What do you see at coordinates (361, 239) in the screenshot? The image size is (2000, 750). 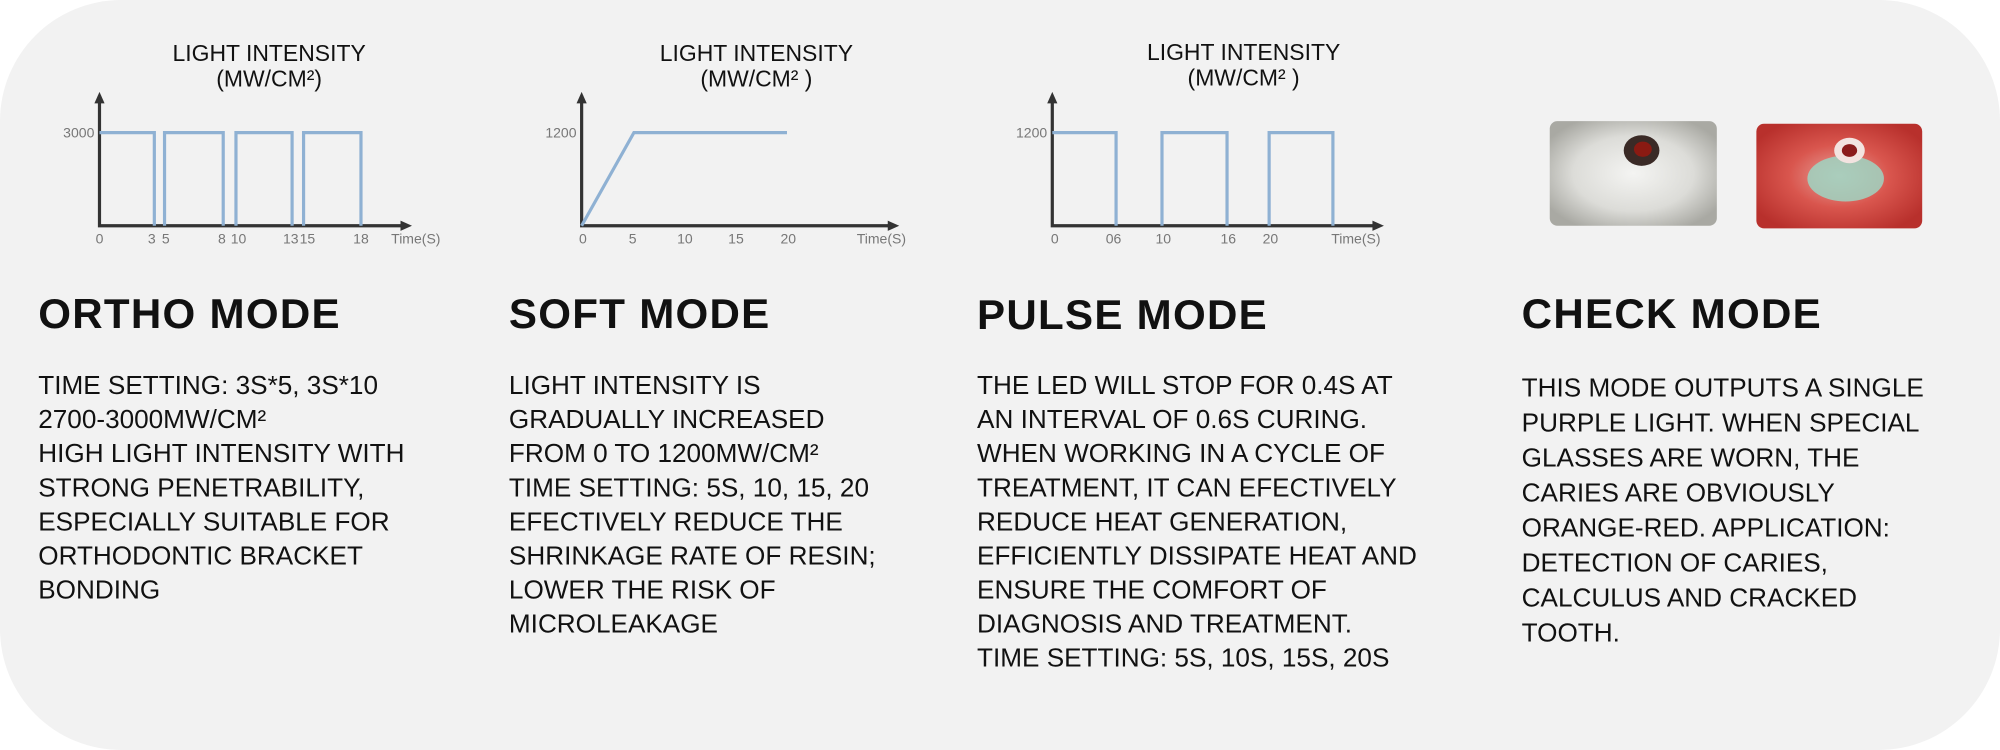 I see `x-label: 18` at bounding box center [361, 239].